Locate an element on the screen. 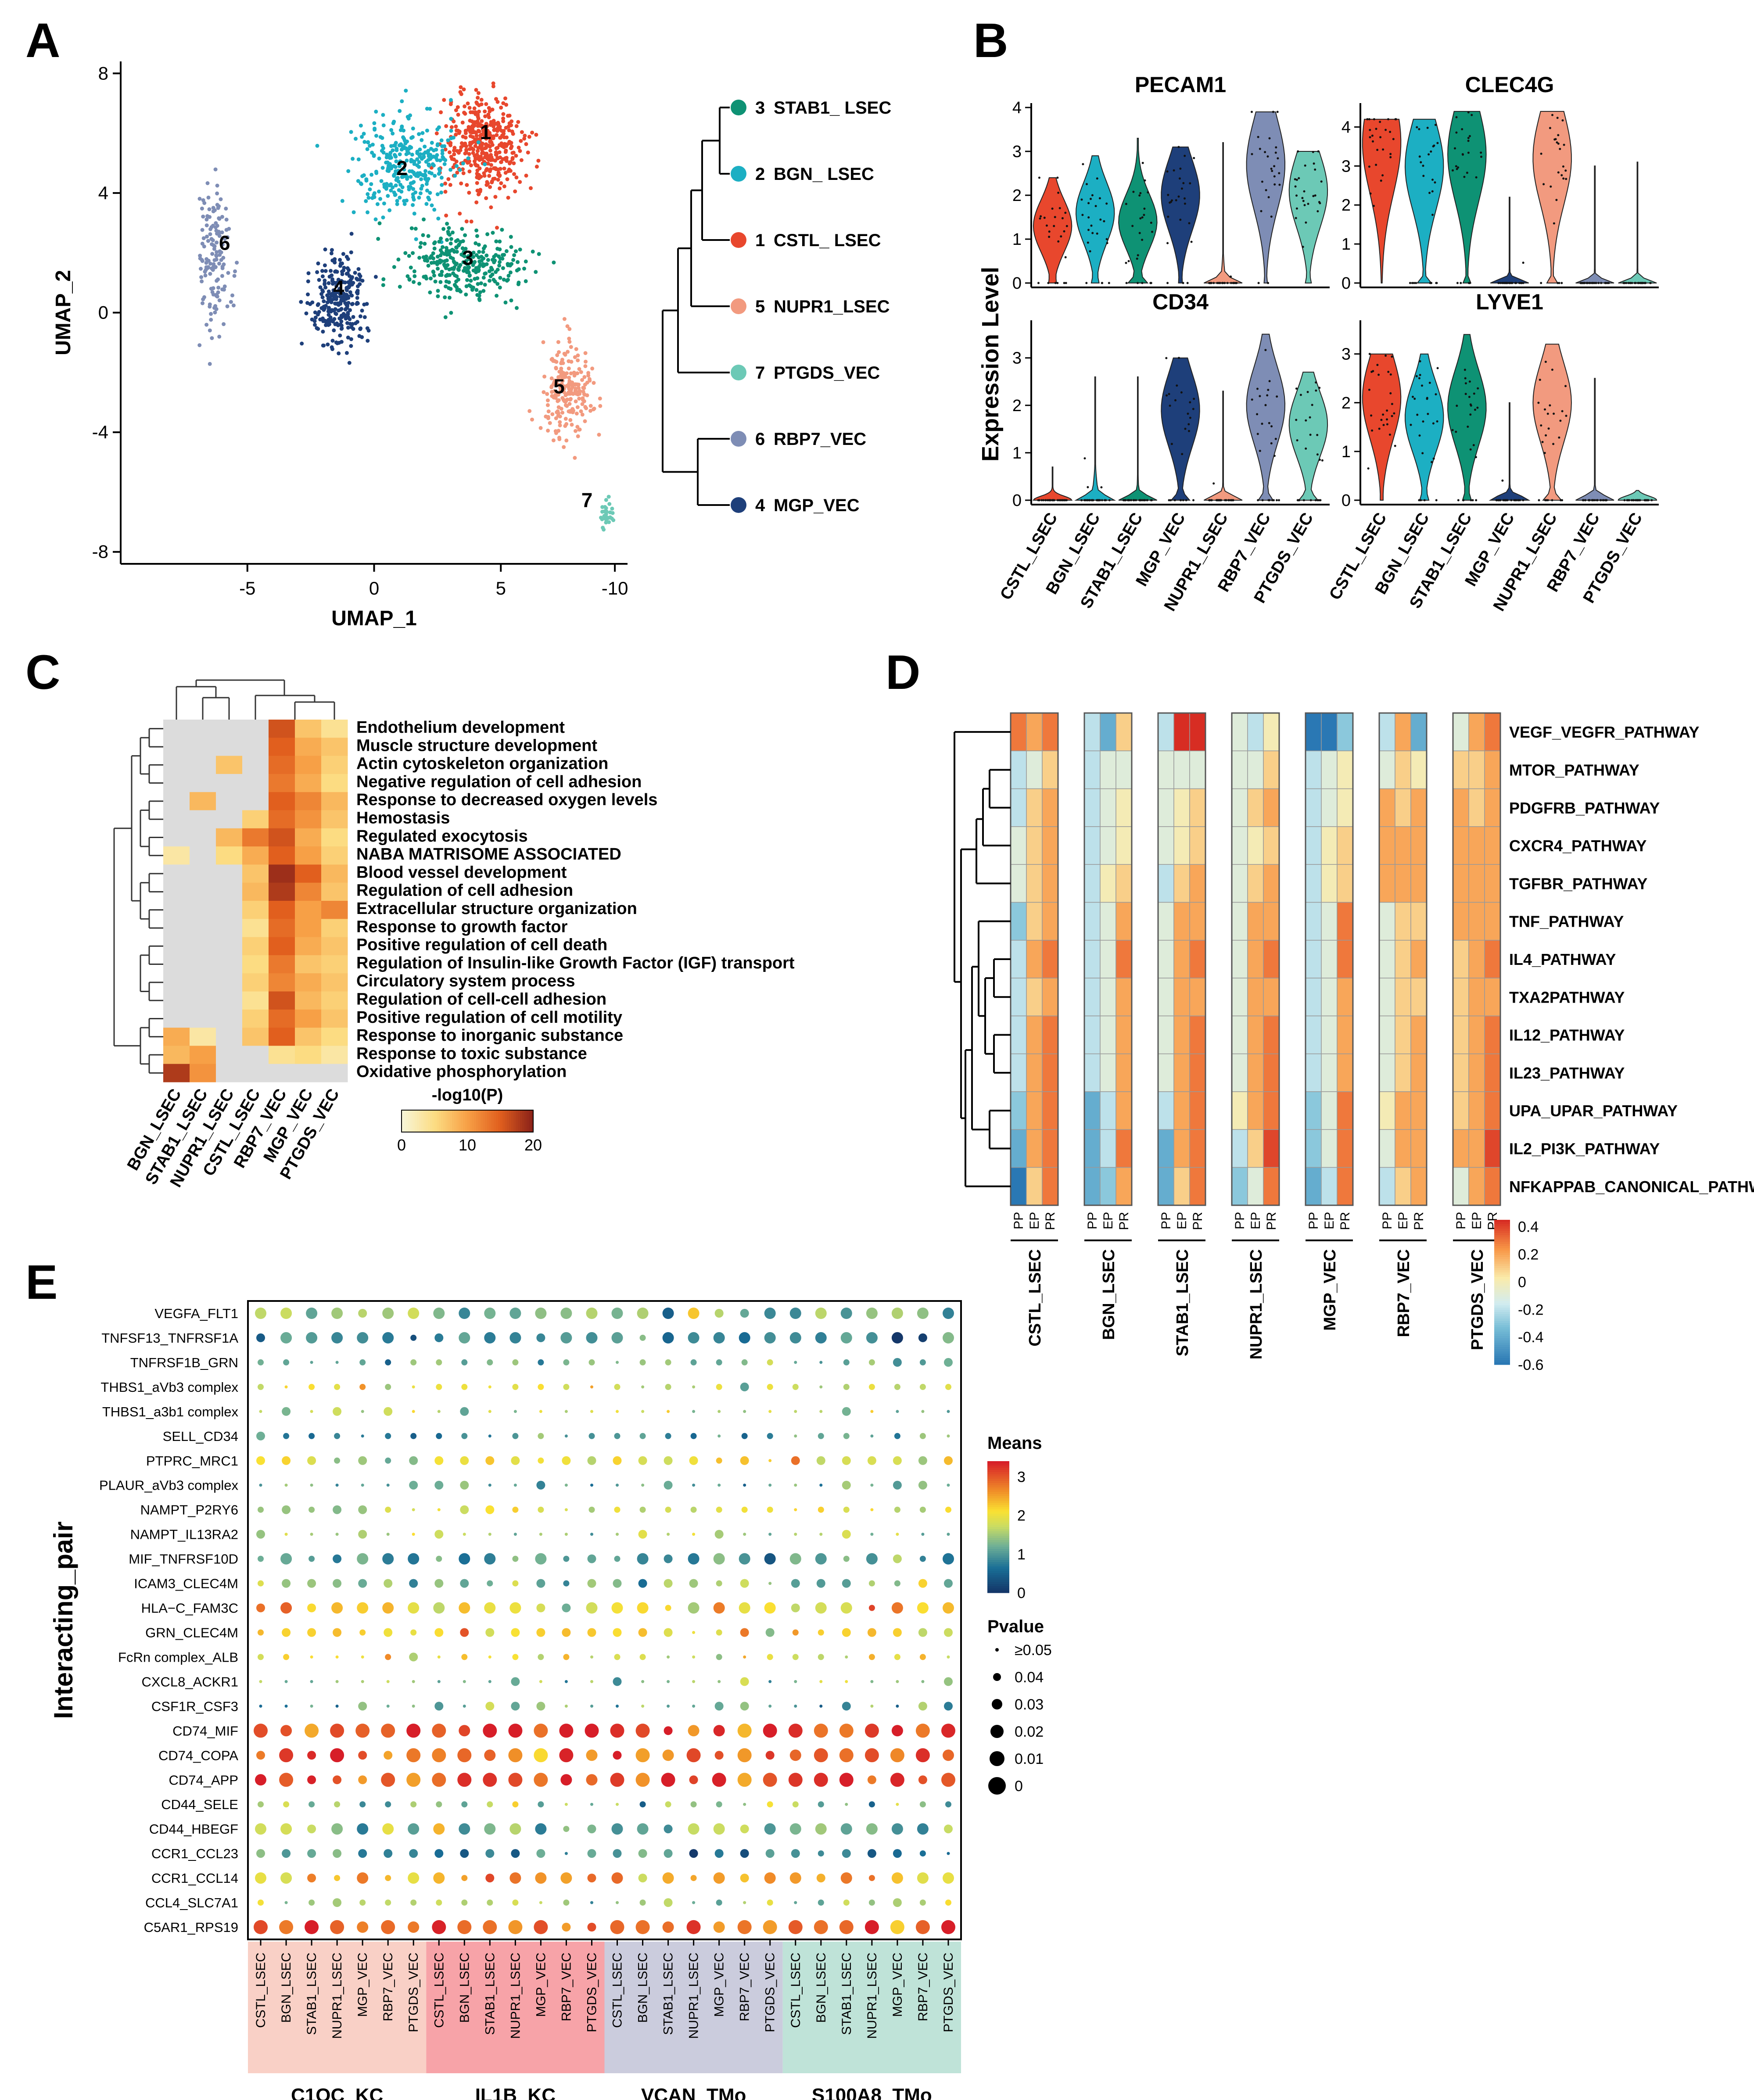 The height and width of the screenshot is (2100, 1754). pathway-group-label: MGP_VEC is located at coordinates (1330, 1290).